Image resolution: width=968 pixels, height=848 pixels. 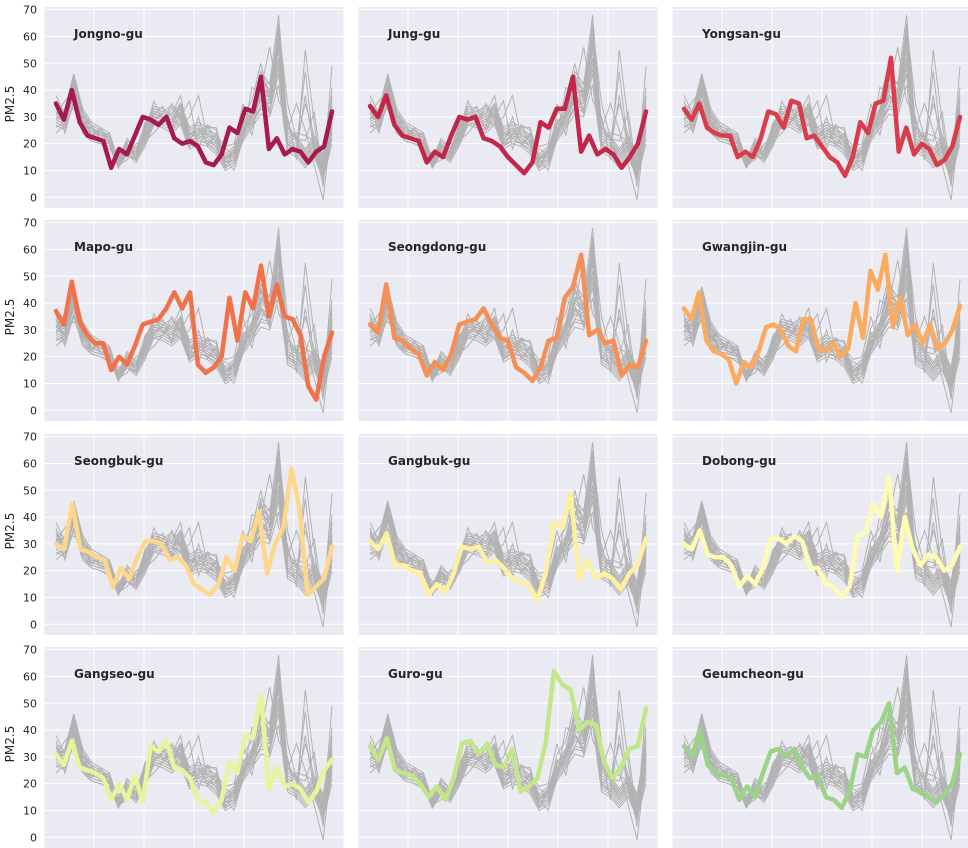 I want to click on series-line-dobong-gu, so click(x=822, y=537).